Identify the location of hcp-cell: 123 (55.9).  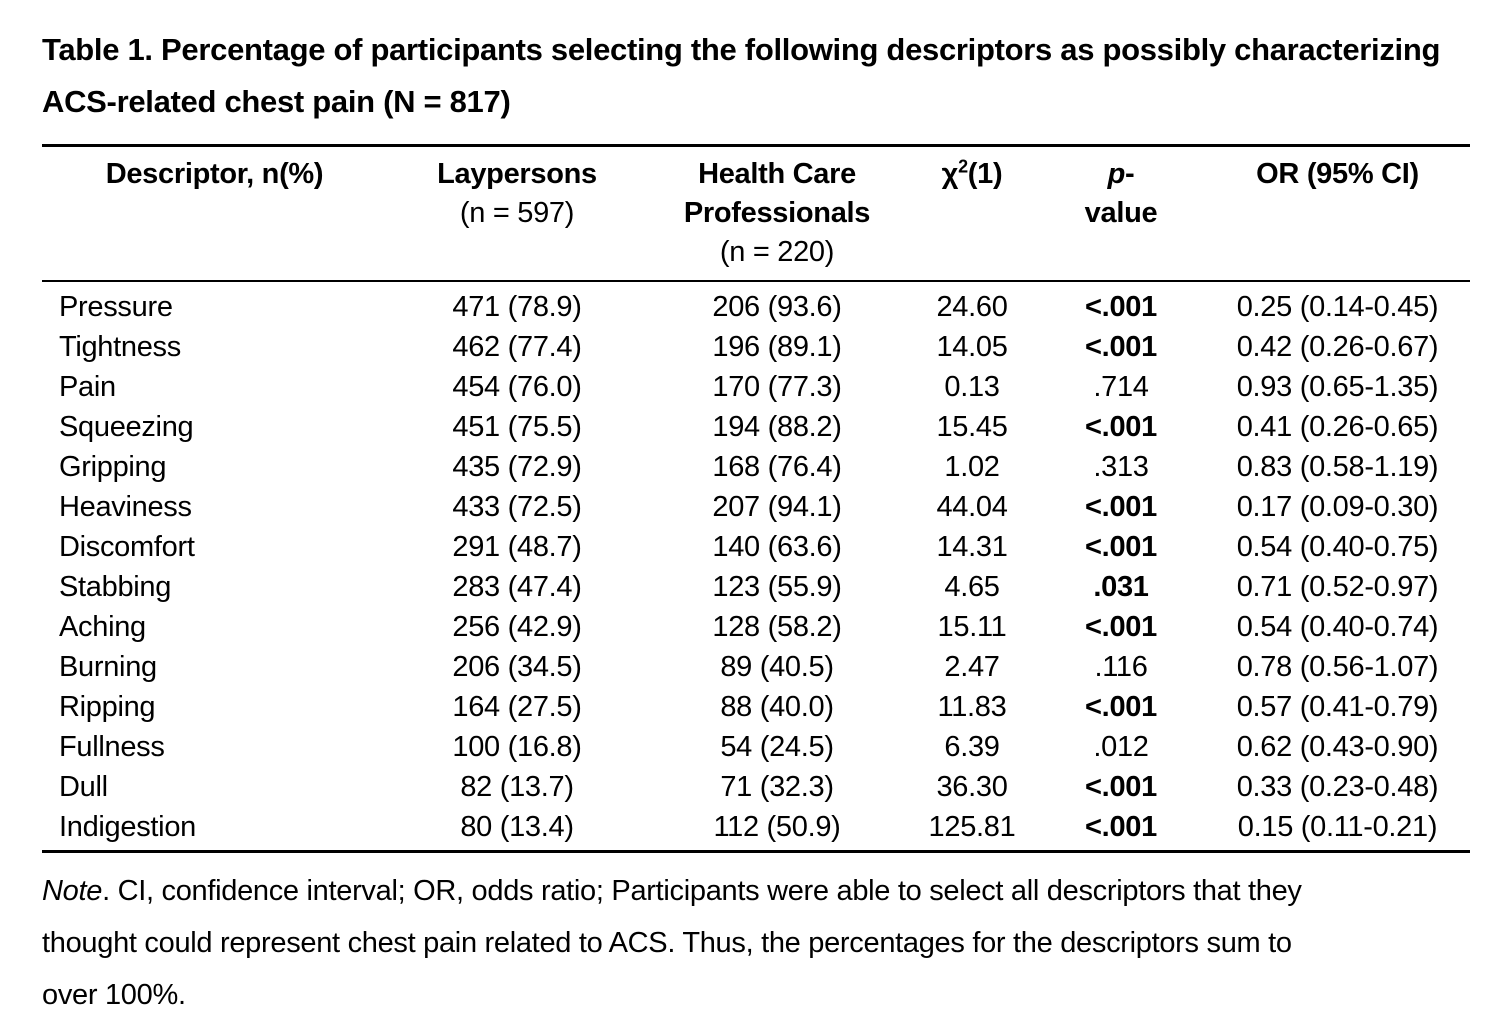
(777, 587).